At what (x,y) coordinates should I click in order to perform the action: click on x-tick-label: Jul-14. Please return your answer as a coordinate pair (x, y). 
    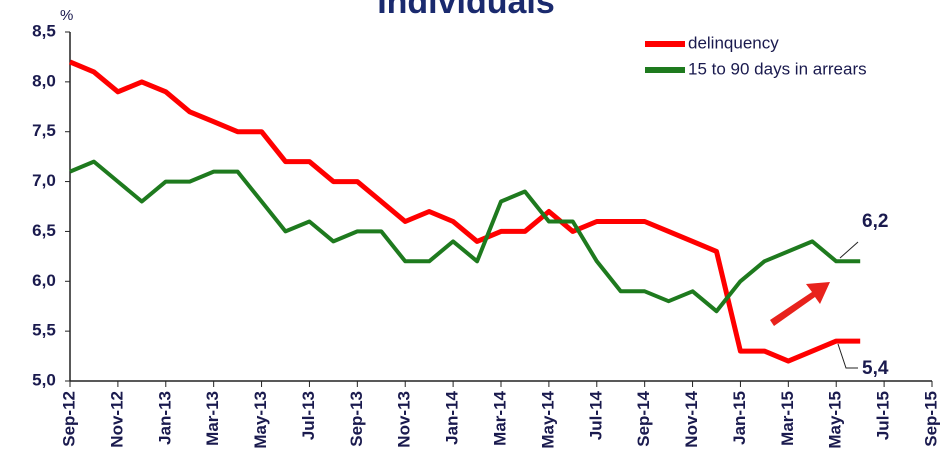
    Looking at the image, I should click on (595, 415).